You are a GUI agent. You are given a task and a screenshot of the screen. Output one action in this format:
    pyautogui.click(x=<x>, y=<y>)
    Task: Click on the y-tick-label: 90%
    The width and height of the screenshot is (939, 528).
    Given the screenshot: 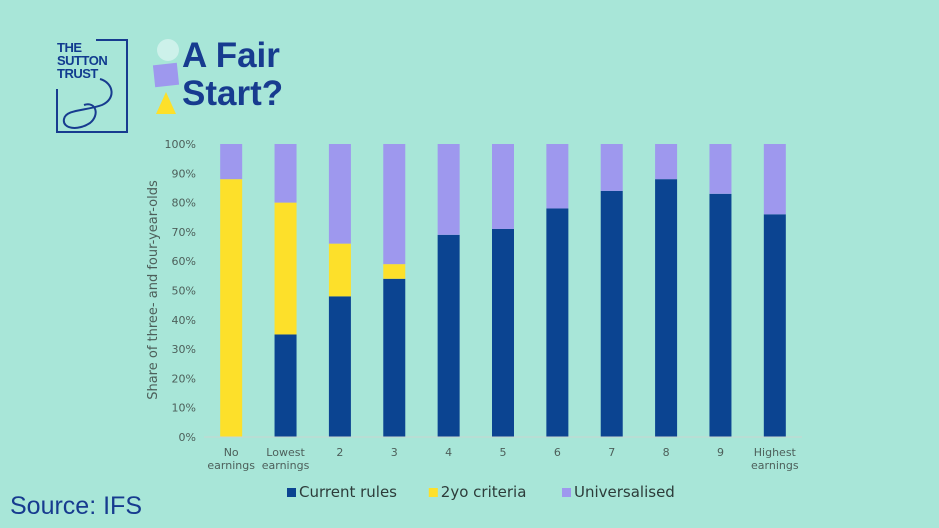 What is the action you would take?
    pyautogui.click(x=184, y=173)
    